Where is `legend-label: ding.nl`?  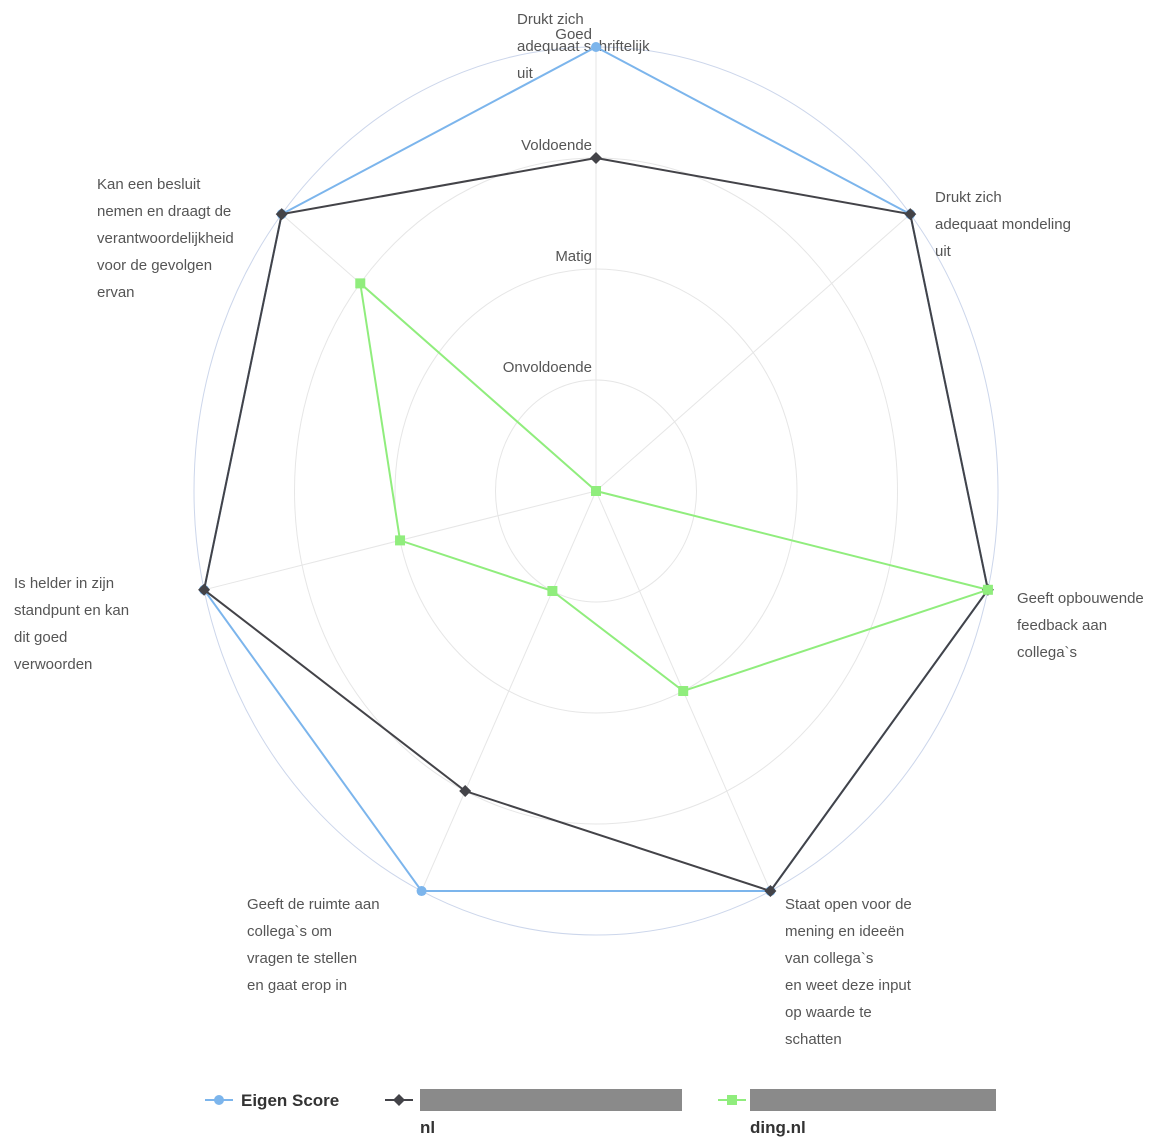 legend-label: ding.nl is located at coordinates (778, 1127).